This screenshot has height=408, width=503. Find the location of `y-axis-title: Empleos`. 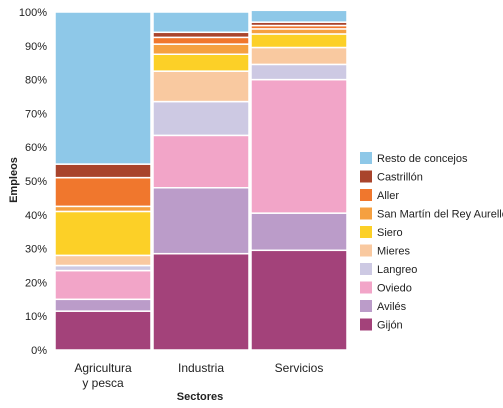

y-axis-title: Empleos is located at coordinates (14, 180).